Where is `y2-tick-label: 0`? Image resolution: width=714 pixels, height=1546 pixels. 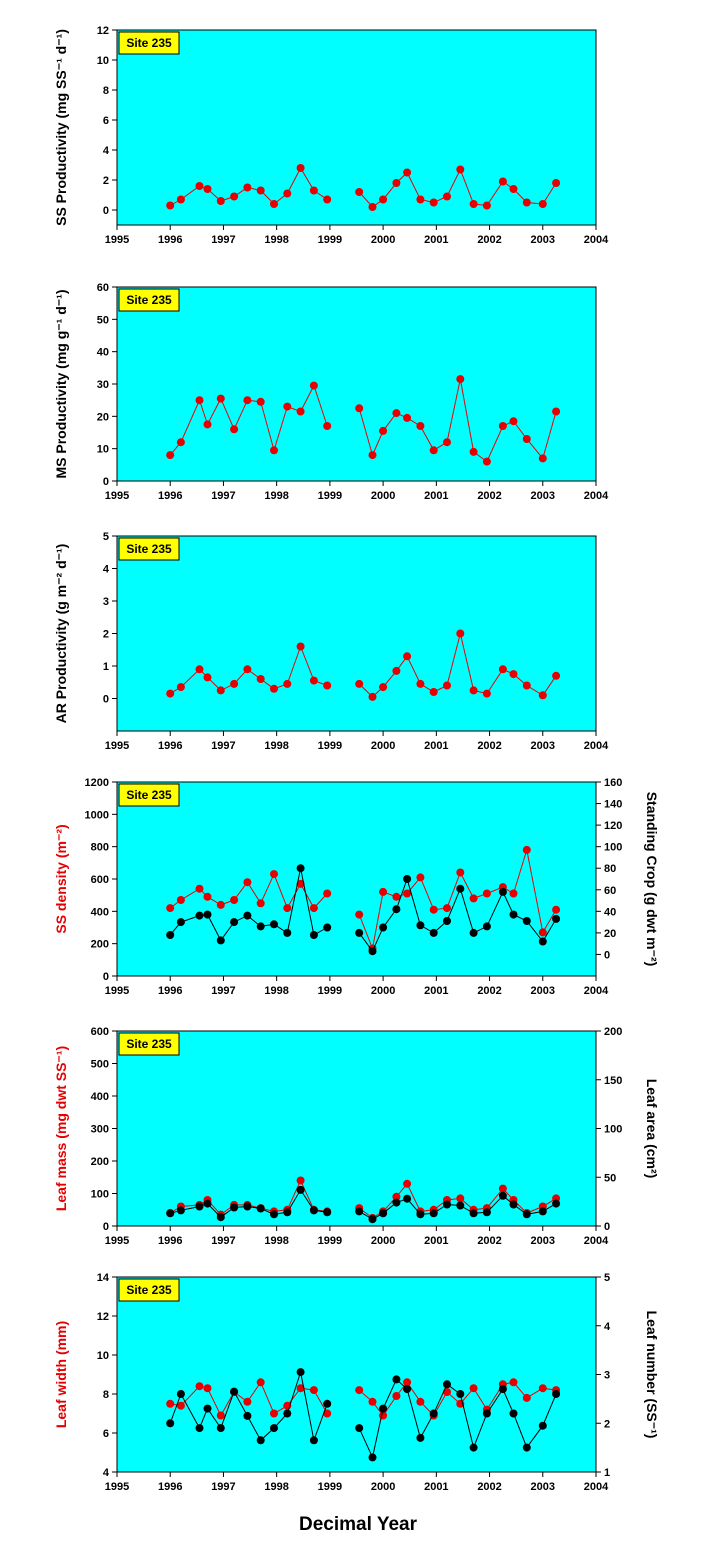 y2-tick-label: 0 is located at coordinates (607, 1227).